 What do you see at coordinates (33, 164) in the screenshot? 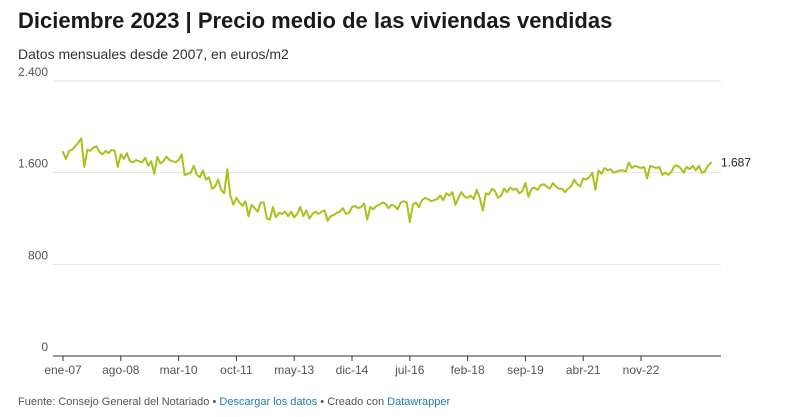
I see `y-tick-label: 1.600` at bounding box center [33, 164].